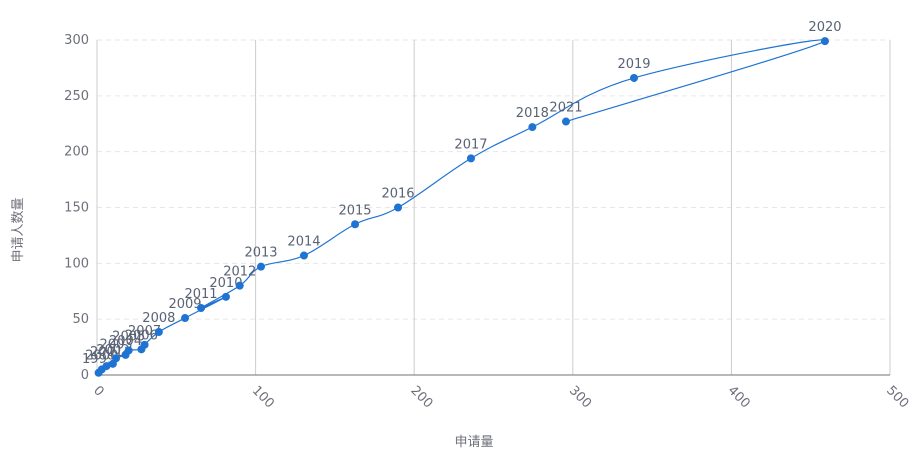 The height and width of the screenshot is (460, 918). I want to click on point-label: 2010, so click(225, 283).